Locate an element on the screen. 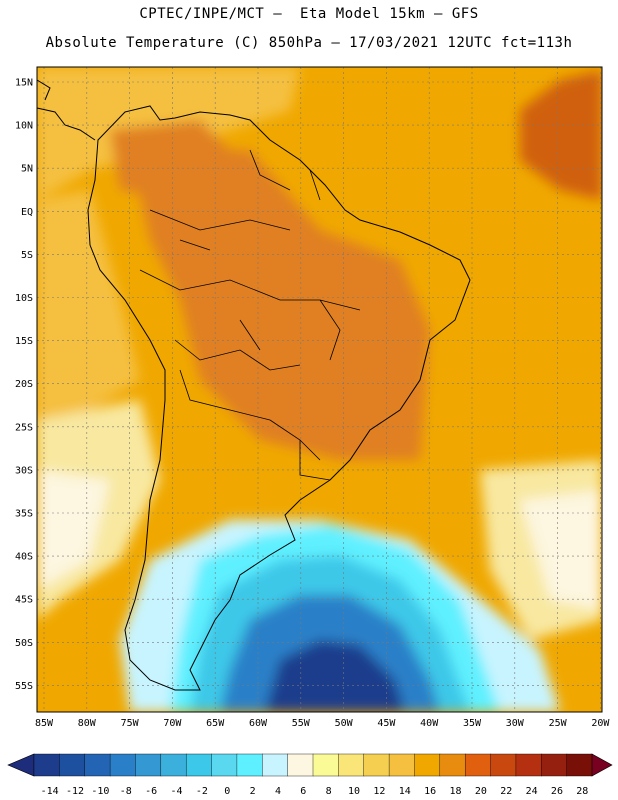 This screenshot has height=800, width=618. colorbar-tick-label: 4 is located at coordinates (278, 791).